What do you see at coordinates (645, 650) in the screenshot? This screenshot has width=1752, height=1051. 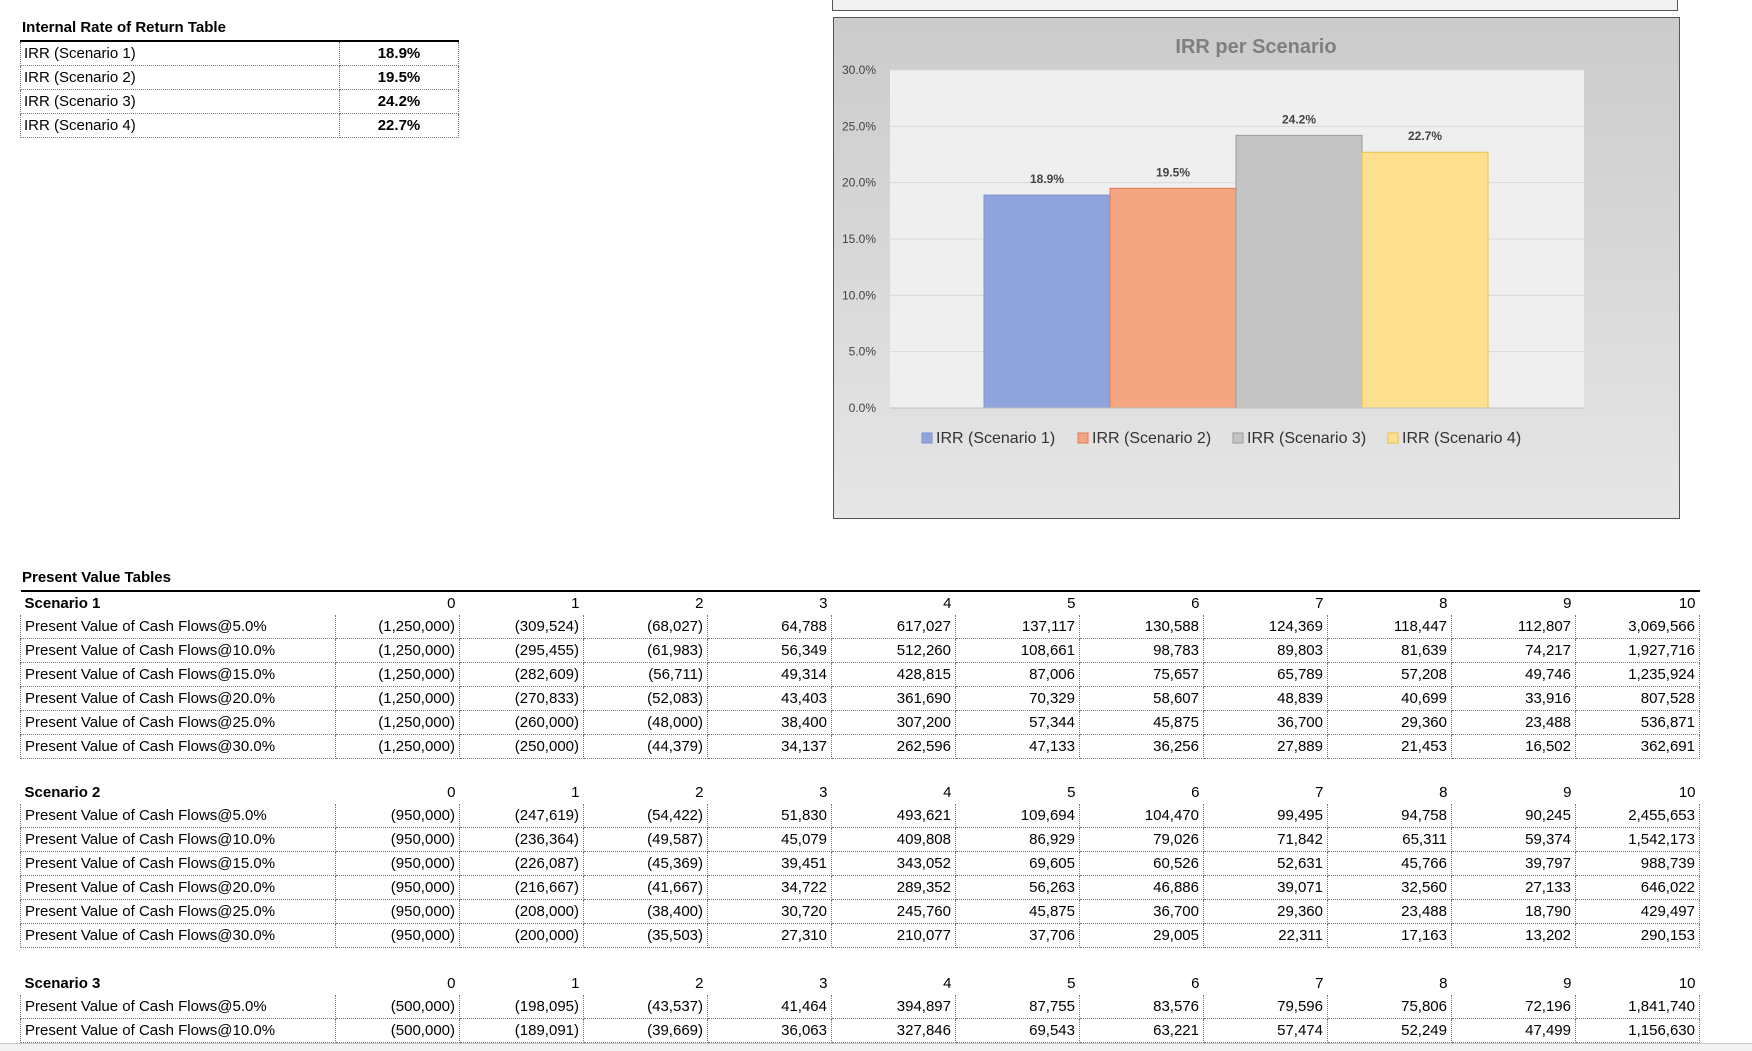 I see `pv-cell: (61,983)` at bounding box center [645, 650].